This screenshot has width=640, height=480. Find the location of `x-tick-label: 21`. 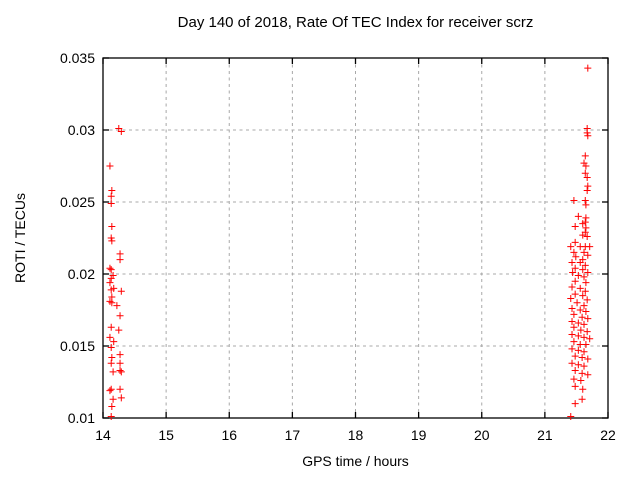

x-tick-label: 21 is located at coordinates (545, 435).